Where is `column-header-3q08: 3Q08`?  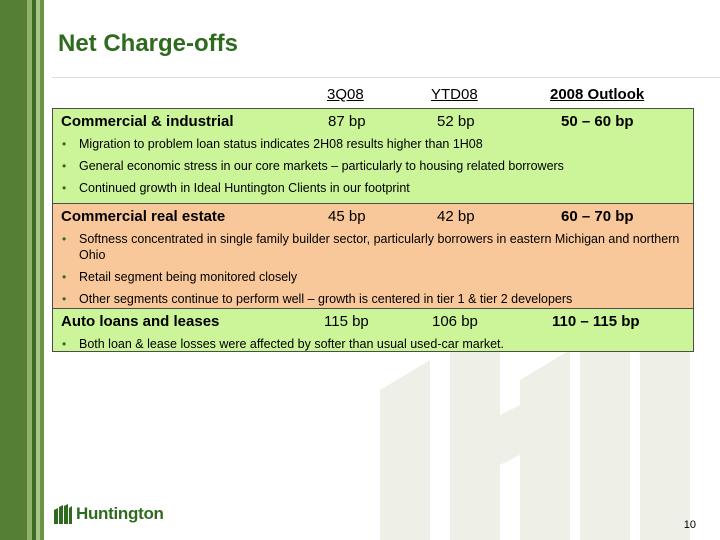
column-header-3q08: 3Q08 is located at coordinates (345, 94).